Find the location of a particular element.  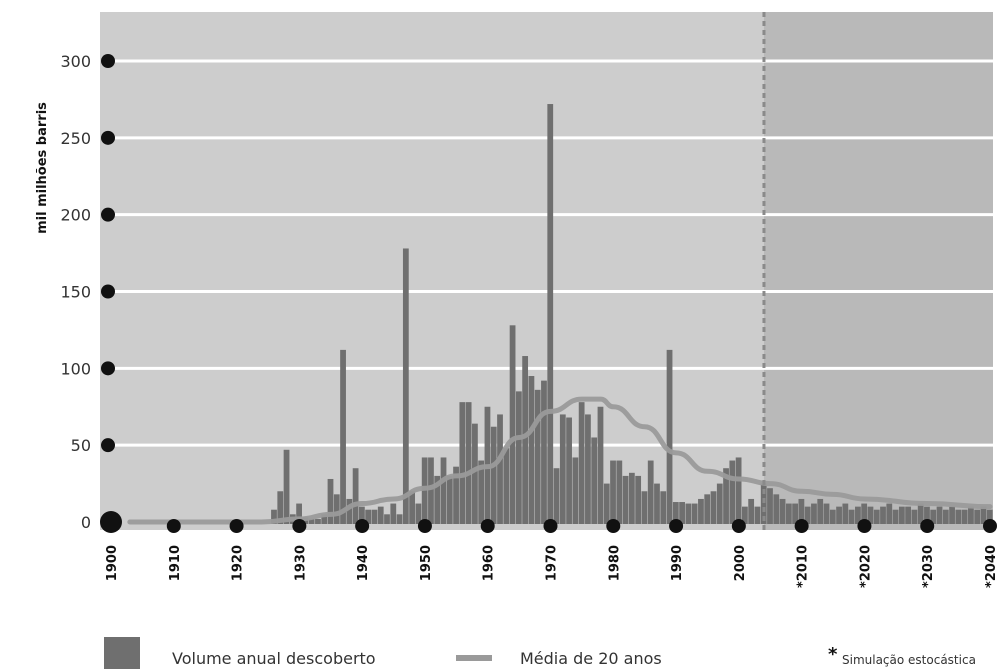

y-tick-label: 50 is located at coordinates (81, 445).